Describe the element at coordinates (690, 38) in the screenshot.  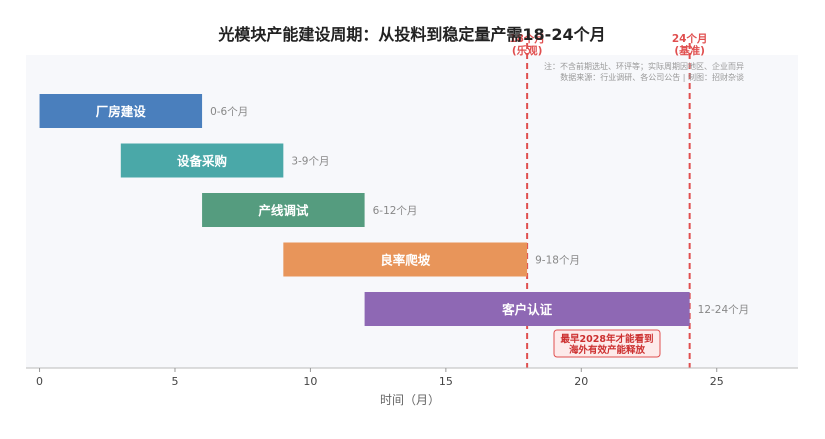
I see `reference-label-2-line1: 24个月` at that location.